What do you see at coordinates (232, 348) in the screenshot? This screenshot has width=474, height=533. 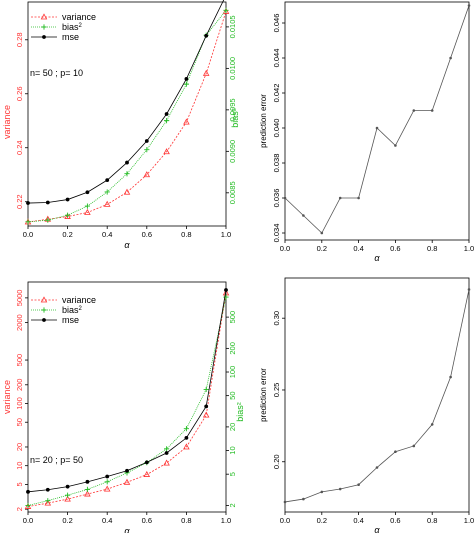 I see `y-right-tick-label: 200` at bounding box center [232, 348].